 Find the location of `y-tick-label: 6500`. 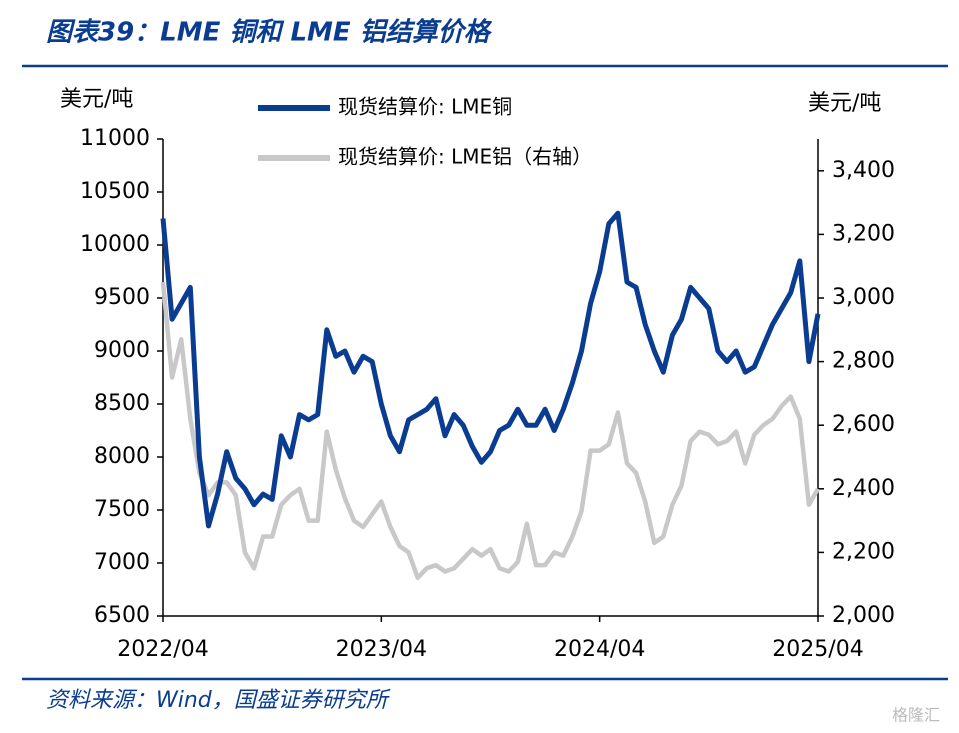

y-tick-label: 6500 is located at coordinates (122, 615).